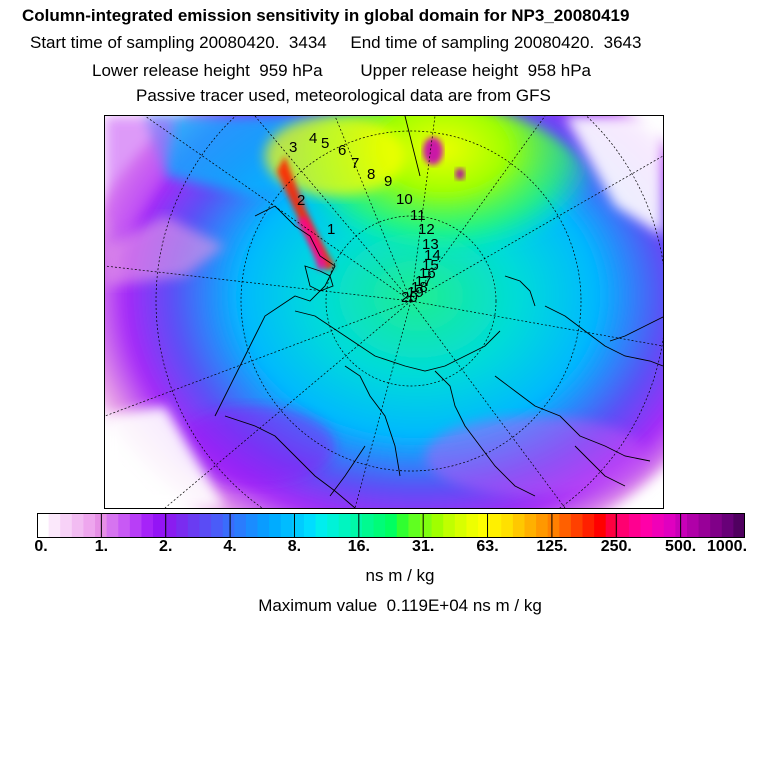 The image size is (768, 768). I want to click on trajectory-label-6: 6, so click(342, 150).